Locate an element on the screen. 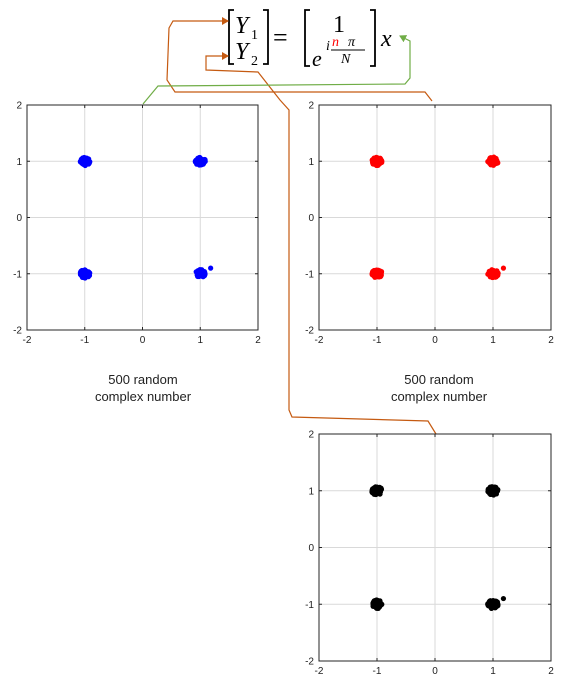  lhs-bottom-sub: 2 is located at coordinates (254, 61).